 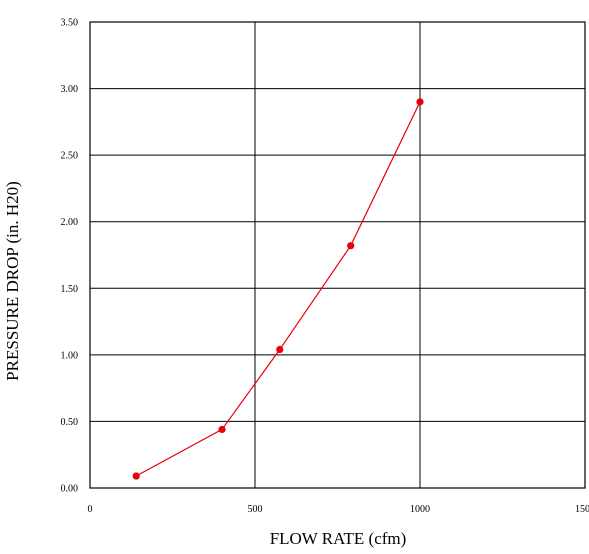 What do you see at coordinates (70, 23) in the screenshot?
I see `y-tick-label: 3.50` at bounding box center [70, 23].